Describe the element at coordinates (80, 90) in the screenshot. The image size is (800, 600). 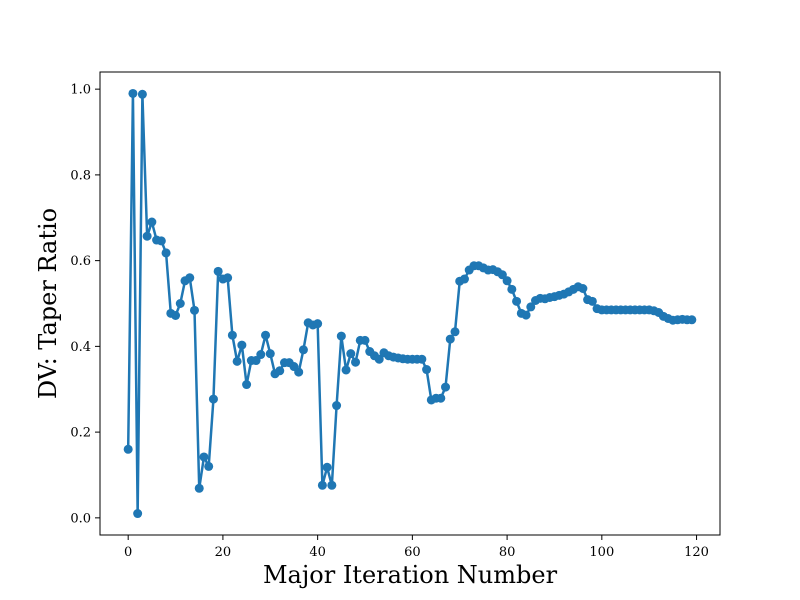
I see `y-tick-label: 1.0` at that location.